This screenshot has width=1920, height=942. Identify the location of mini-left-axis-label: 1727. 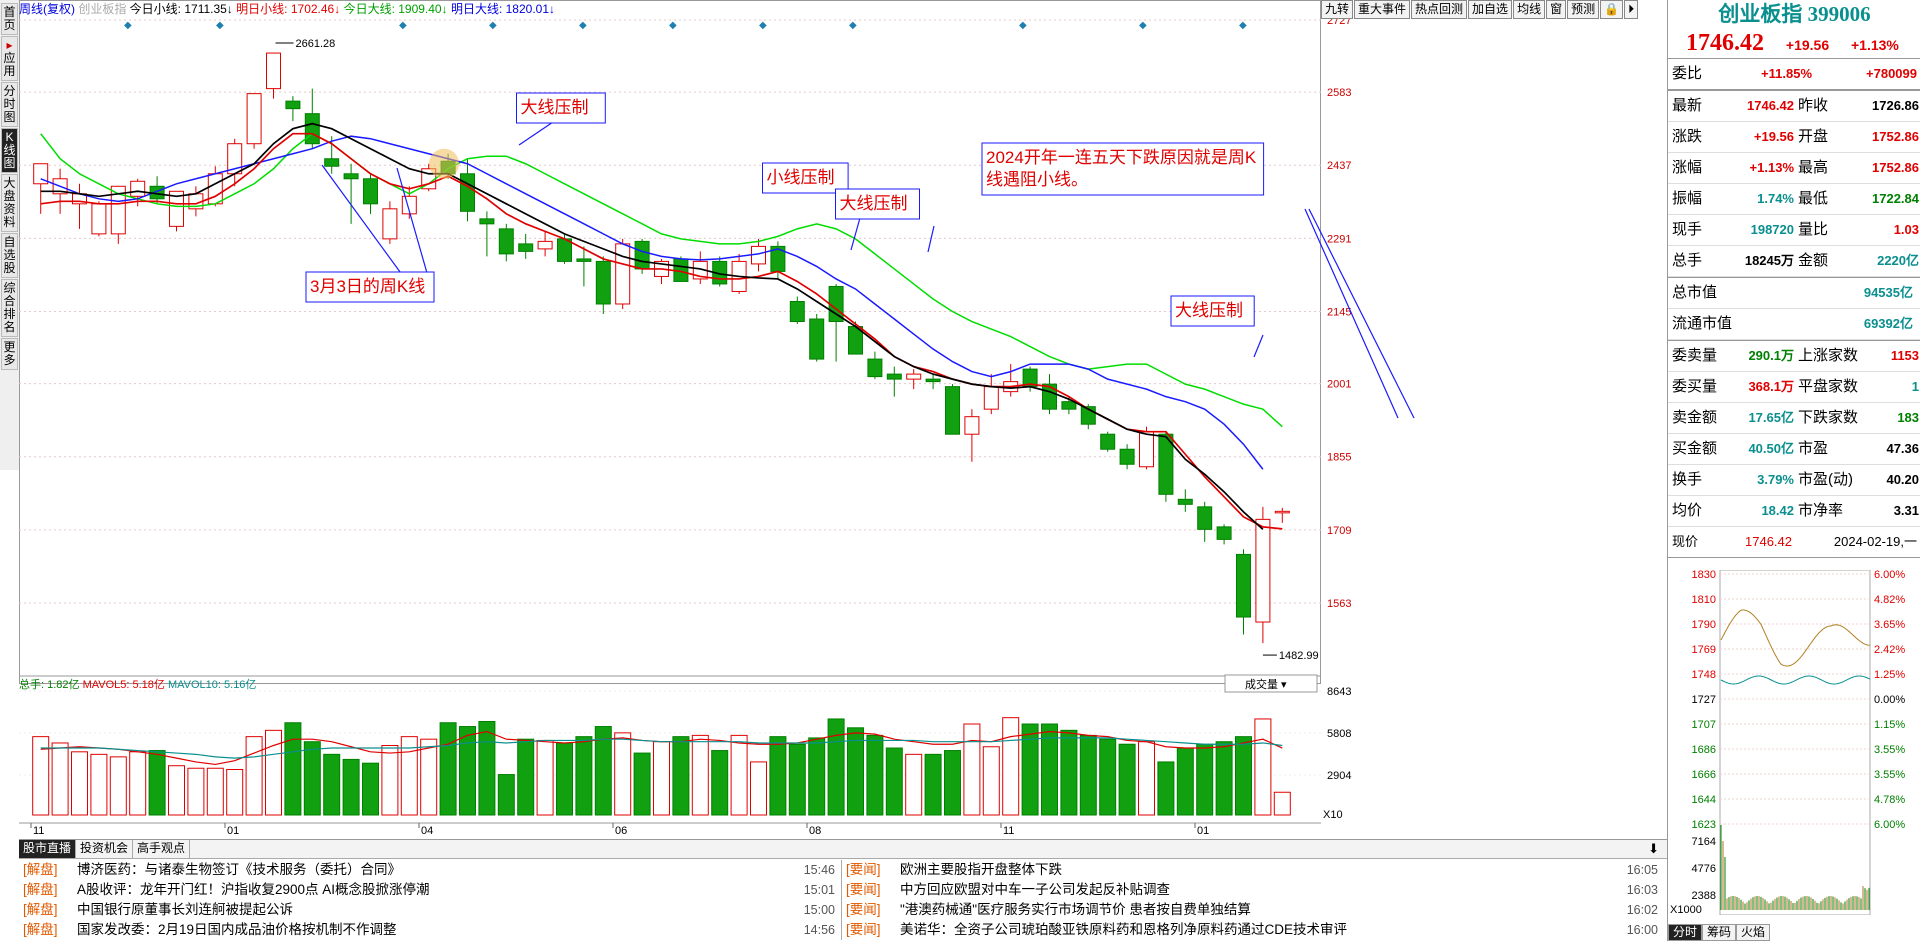
(1704, 700).